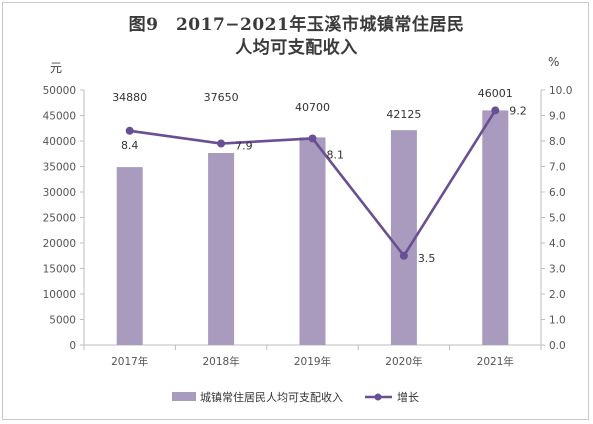 Image resolution: width=593 pixels, height=424 pixels. Describe the element at coordinates (59, 193) in the screenshot. I see `y-left-tick-label: 30000` at that location.